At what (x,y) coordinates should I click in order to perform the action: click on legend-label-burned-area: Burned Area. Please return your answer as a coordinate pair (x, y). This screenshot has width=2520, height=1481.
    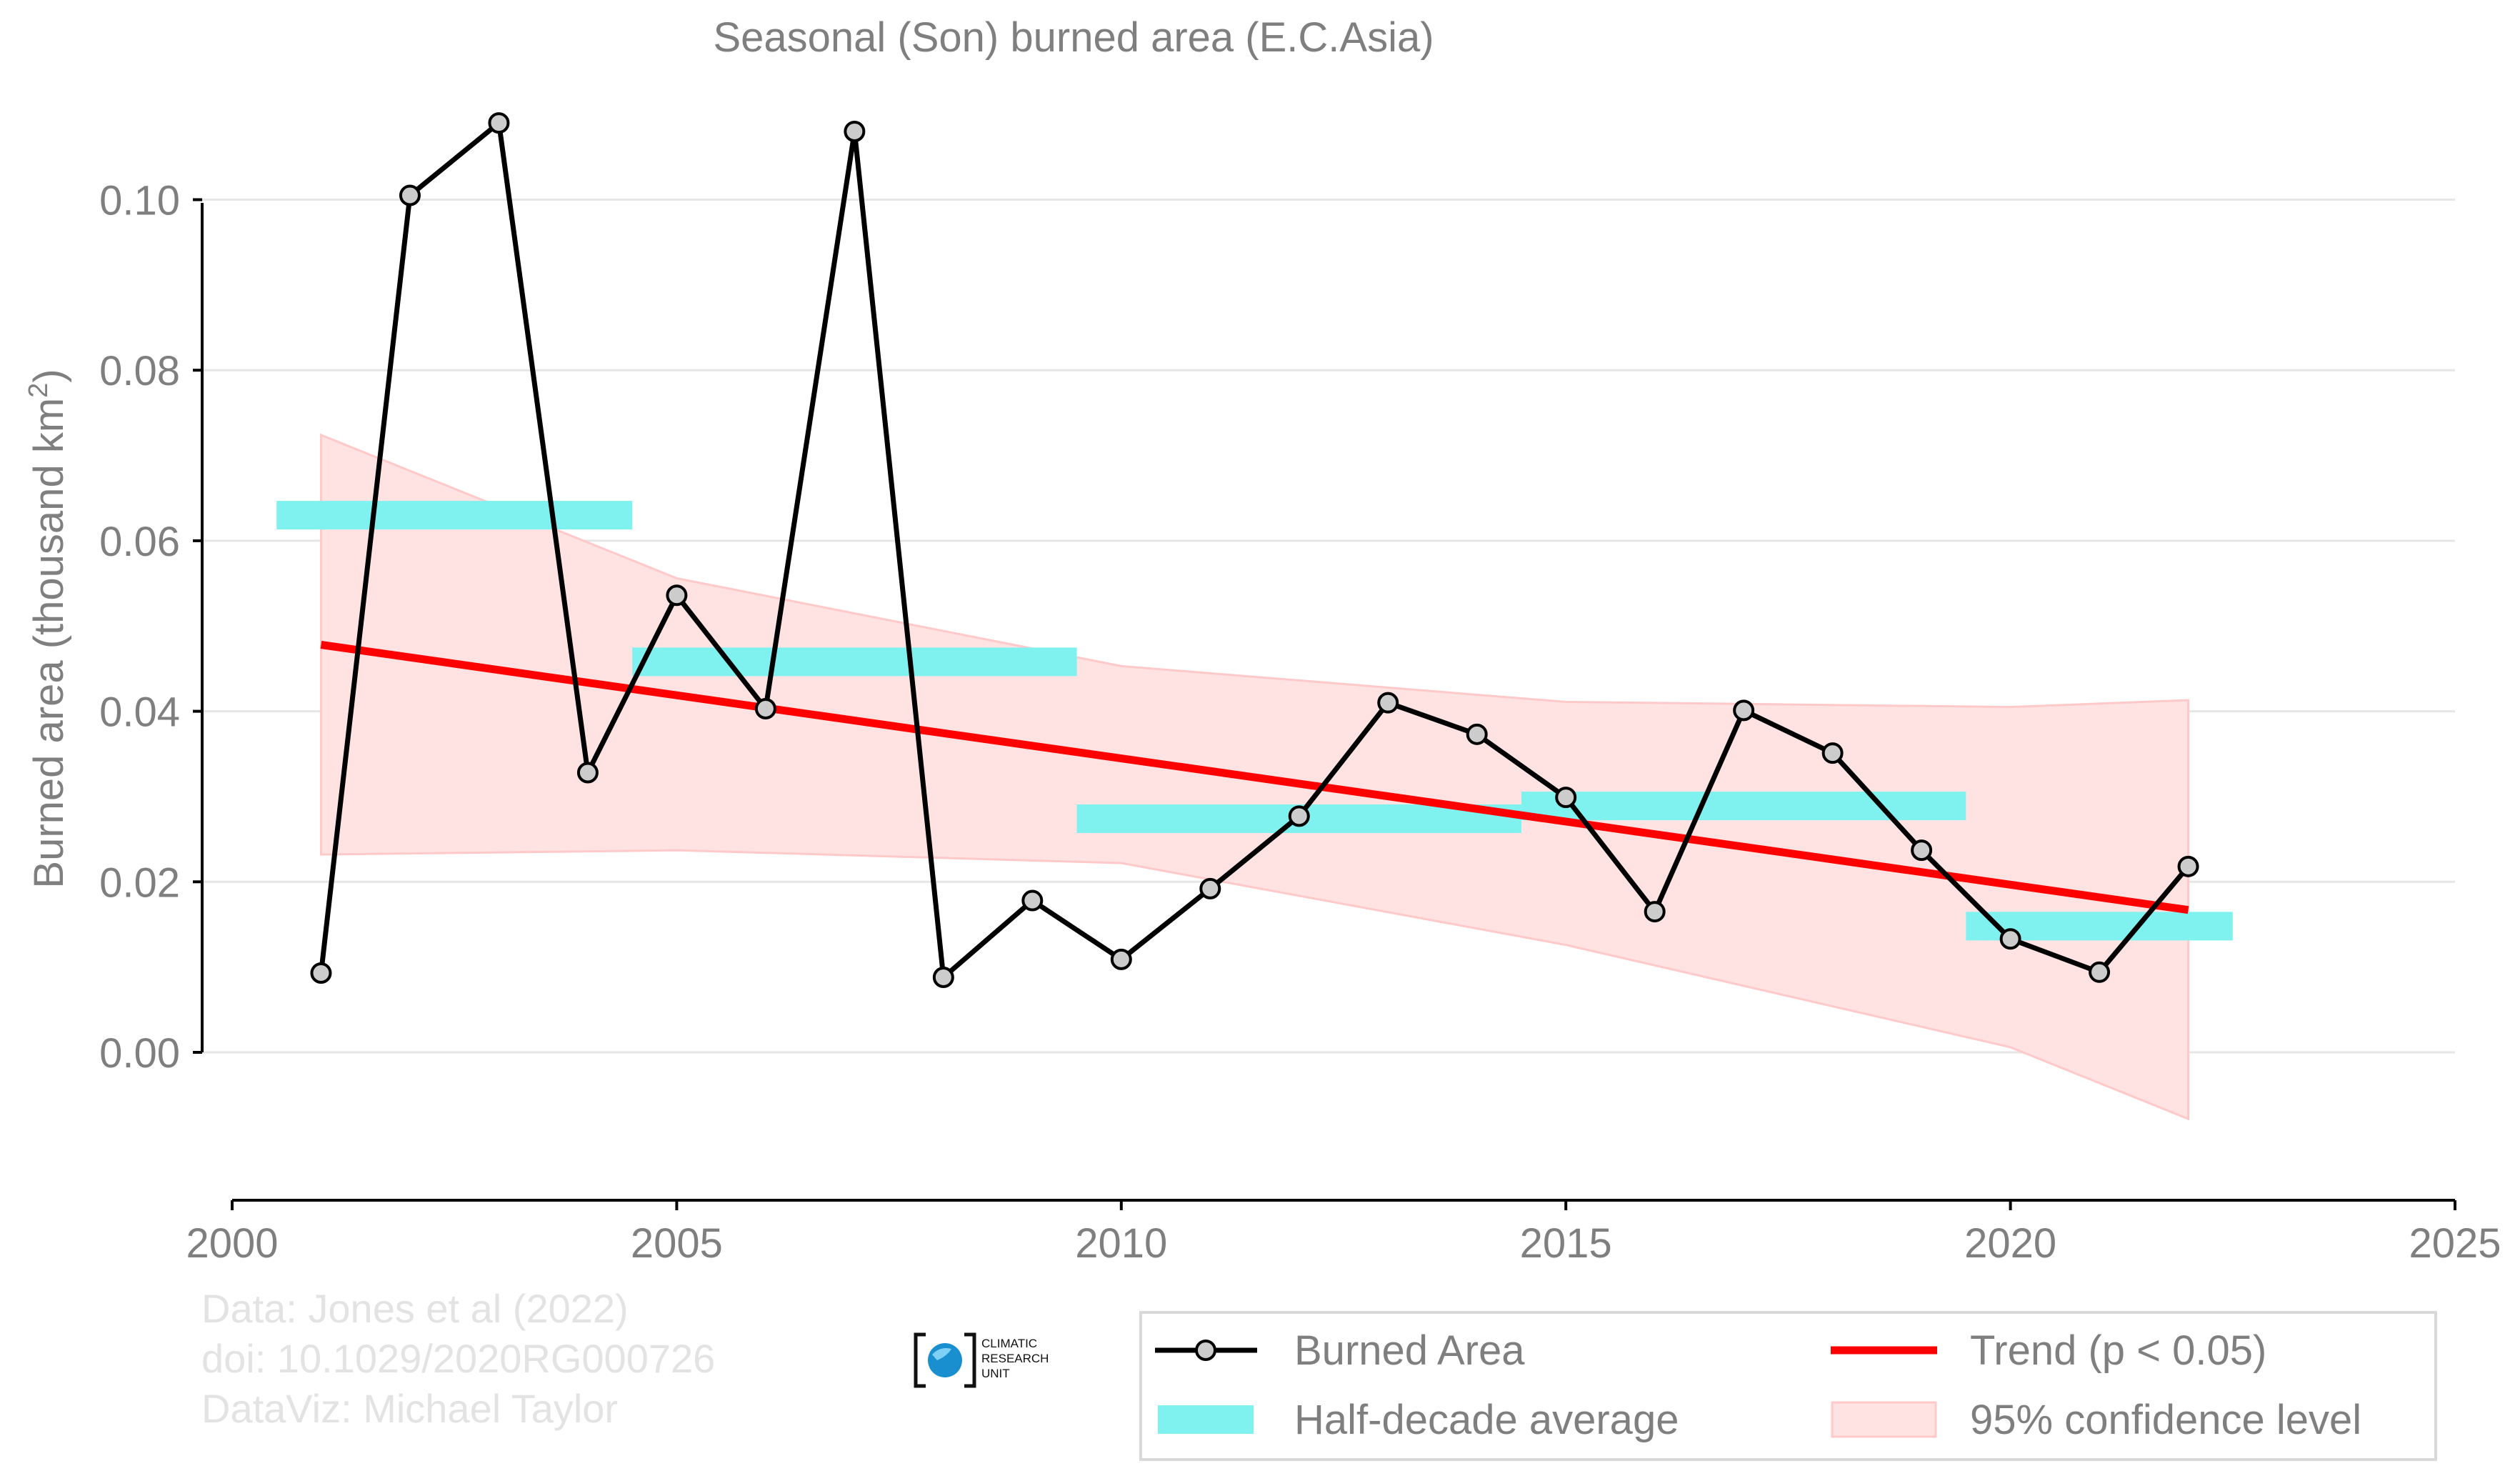
    Looking at the image, I should click on (1409, 1350).